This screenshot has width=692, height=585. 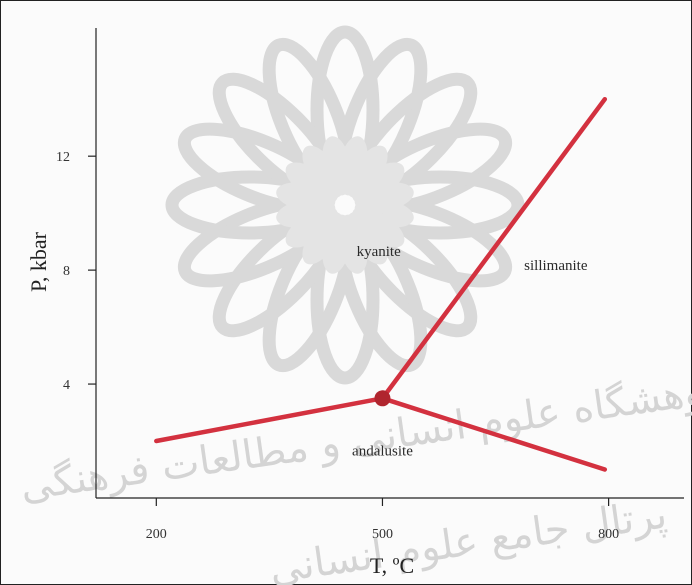 I want to click on y-tick-label: 4, so click(x=66, y=385).